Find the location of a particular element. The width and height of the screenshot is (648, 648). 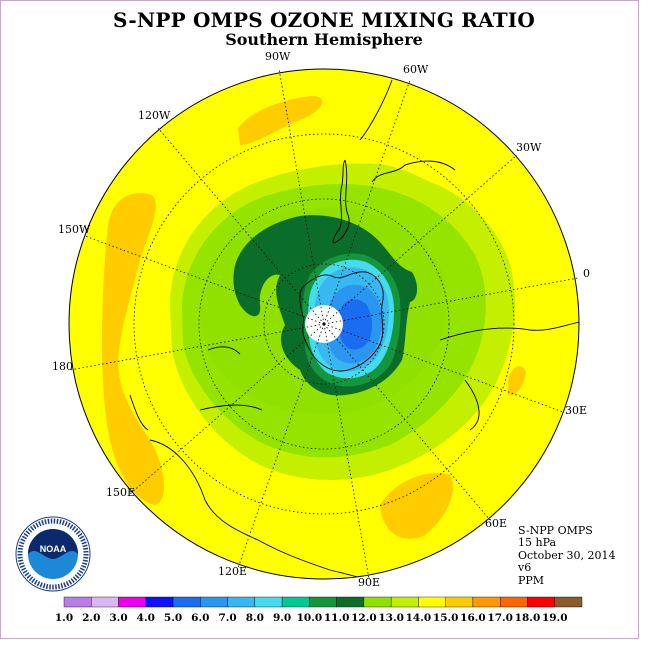

map-subtitle: Southern Hemisphere is located at coordinates (324, 39).